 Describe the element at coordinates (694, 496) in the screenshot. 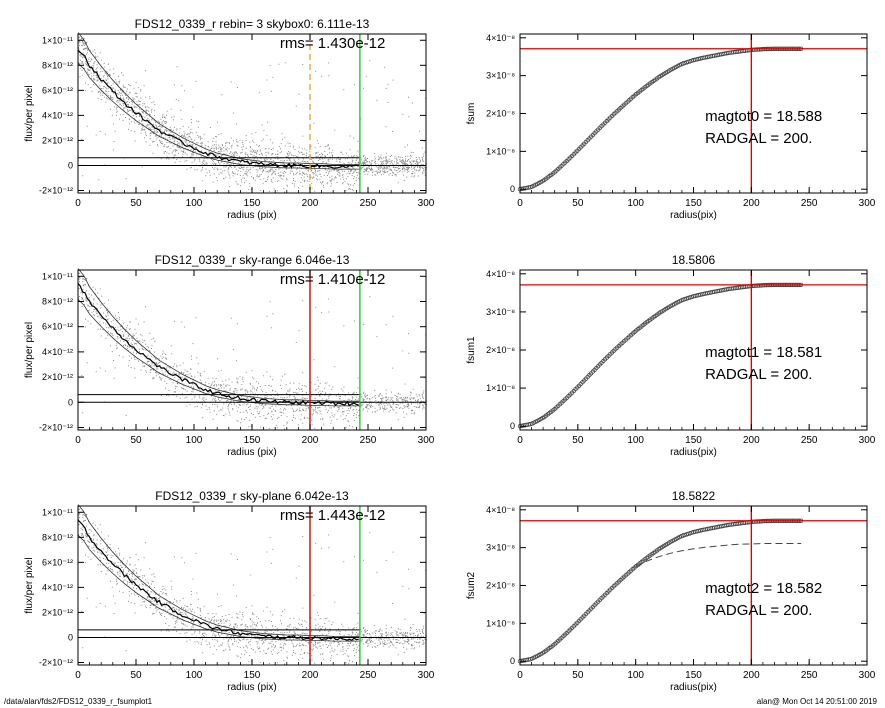

I see `chart-title: 18.5822` at that location.